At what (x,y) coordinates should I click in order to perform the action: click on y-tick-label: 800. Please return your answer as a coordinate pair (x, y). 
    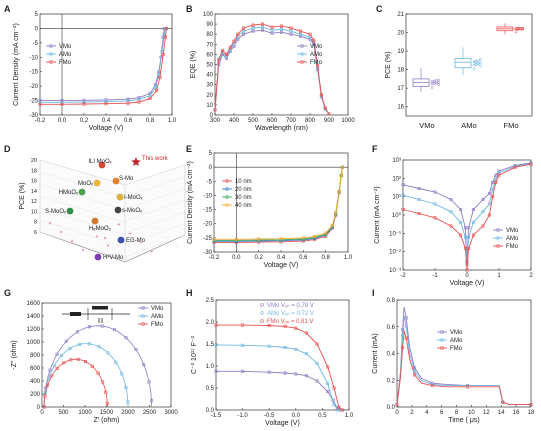
    Looking at the image, I should click on (35, 356).